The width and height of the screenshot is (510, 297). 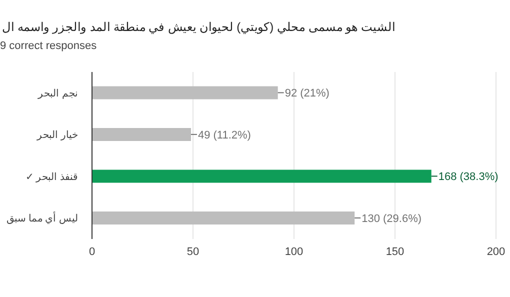 What do you see at coordinates (468, 177) in the screenshot?
I see `data-label: 168 (38.3%)` at bounding box center [468, 177].